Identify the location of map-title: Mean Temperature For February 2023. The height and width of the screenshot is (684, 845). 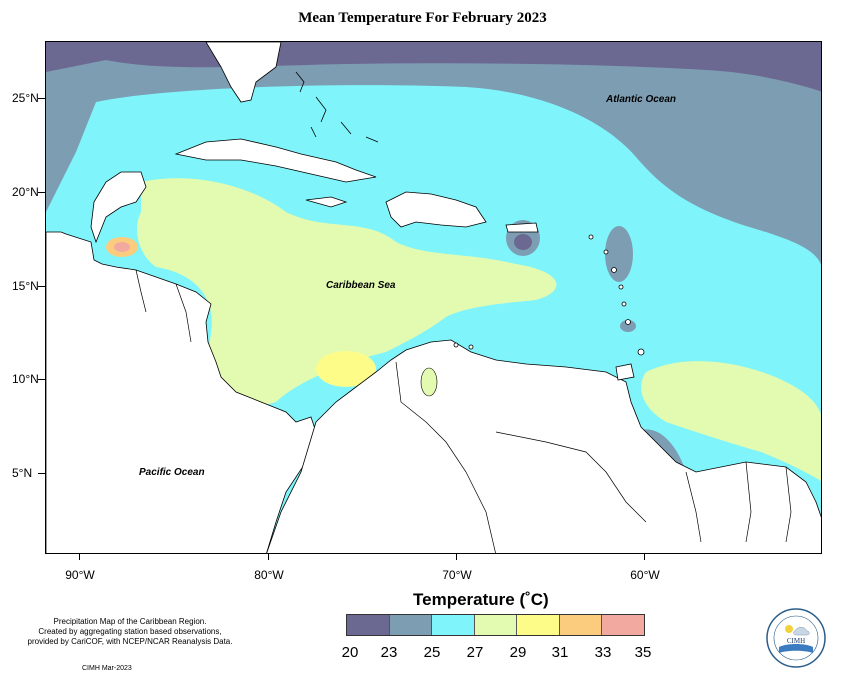
(422, 18).